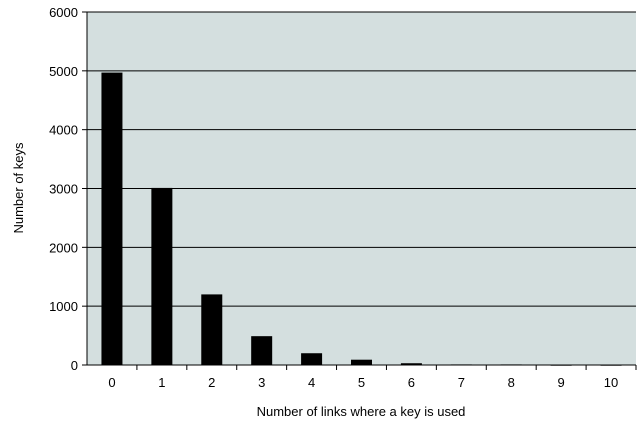 This screenshot has height=431, width=642. Describe the element at coordinates (63, 12) in the screenshot. I see `y-tick-label: 6000` at that location.